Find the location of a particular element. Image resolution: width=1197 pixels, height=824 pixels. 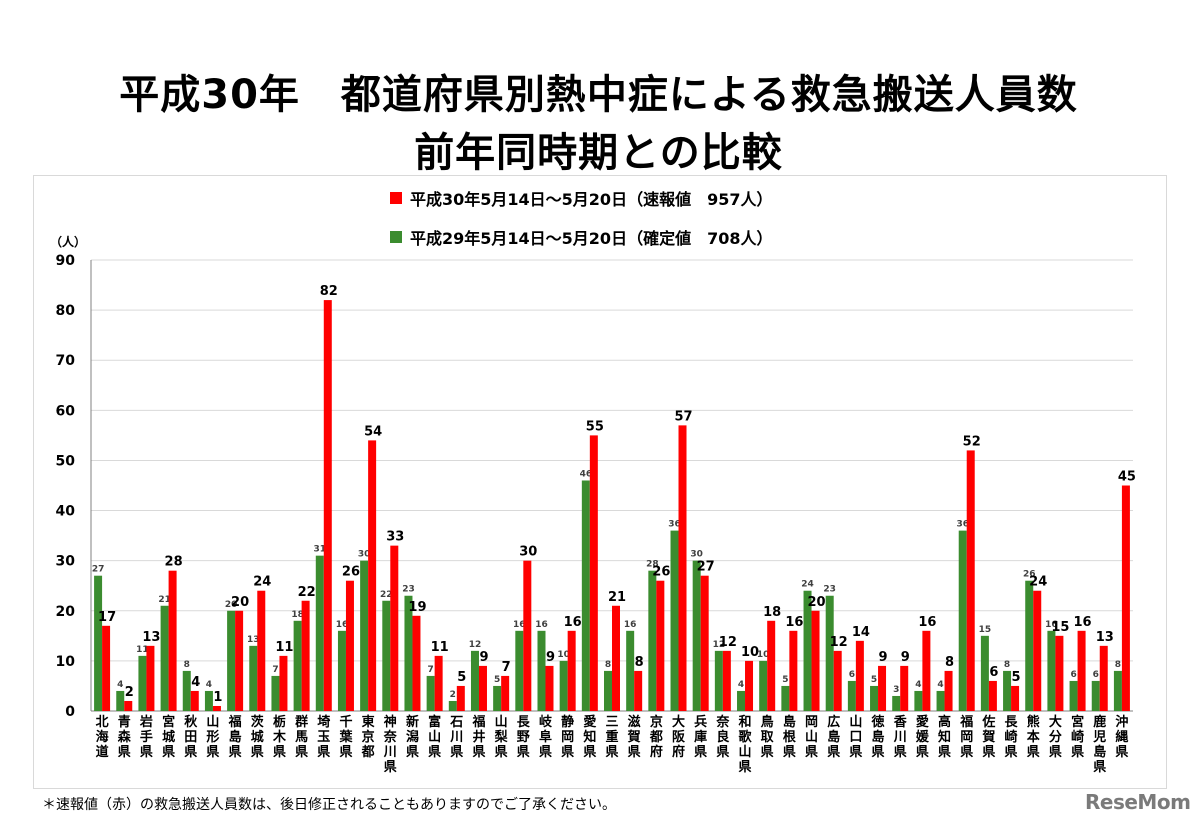

data-label-previous: 36 is located at coordinates (674, 525).